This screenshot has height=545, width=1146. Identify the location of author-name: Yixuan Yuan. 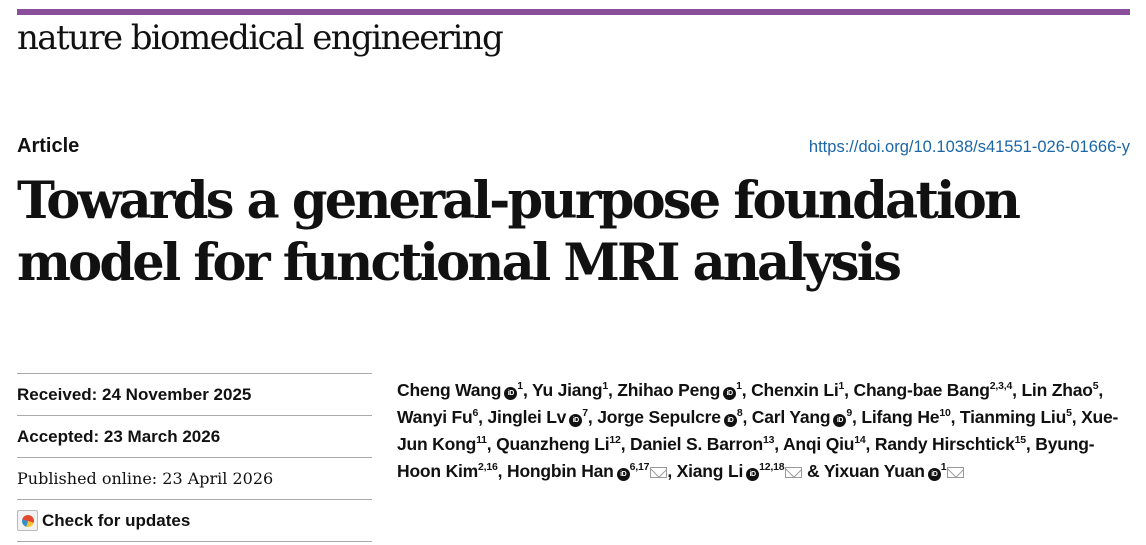
(874, 471).